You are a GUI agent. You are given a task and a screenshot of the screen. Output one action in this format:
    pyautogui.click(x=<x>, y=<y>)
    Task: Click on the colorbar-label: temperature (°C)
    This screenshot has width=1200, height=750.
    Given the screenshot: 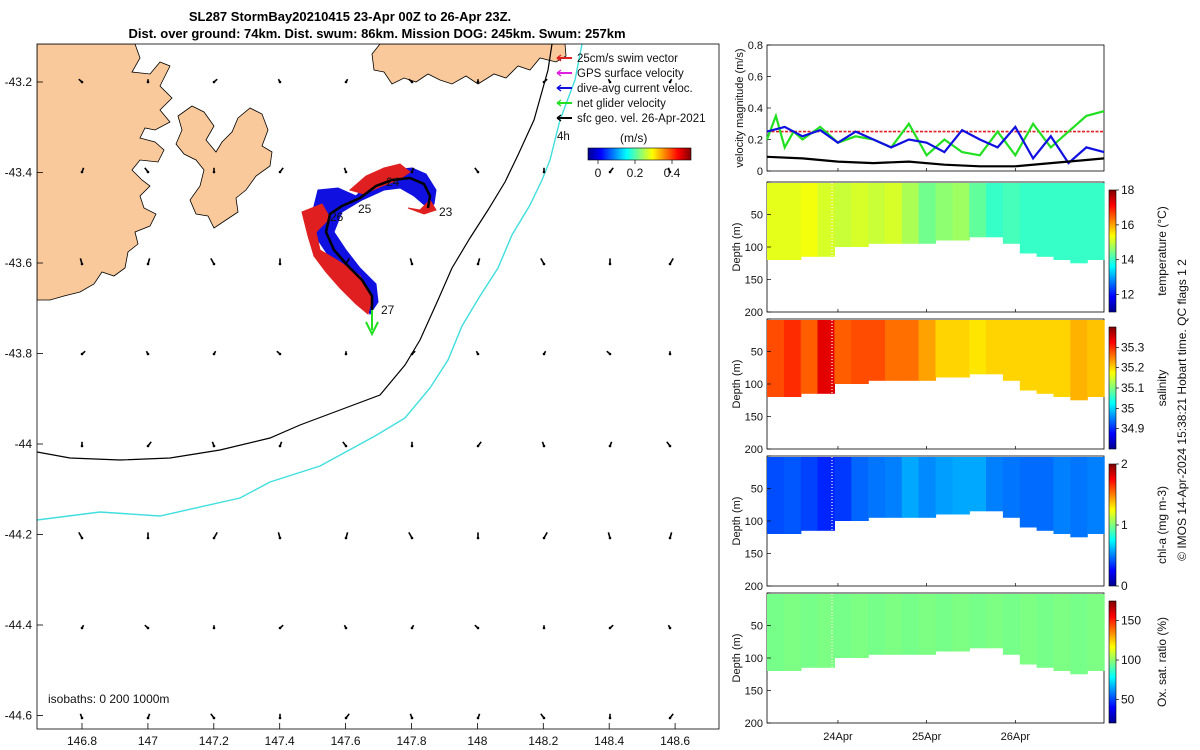 What is the action you would take?
    pyautogui.click(x=1162, y=251)
    